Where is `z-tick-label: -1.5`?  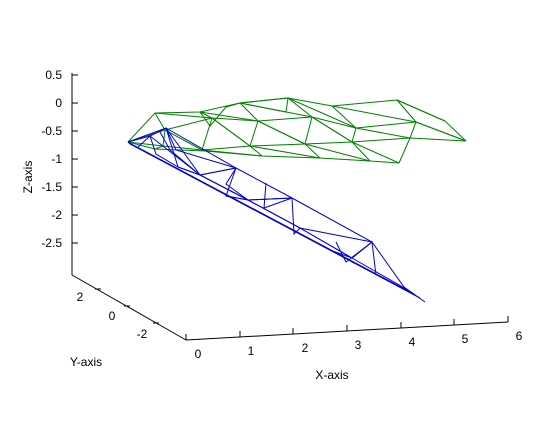
z-tick-label: -1.5 is located at coordinates (51, 187).